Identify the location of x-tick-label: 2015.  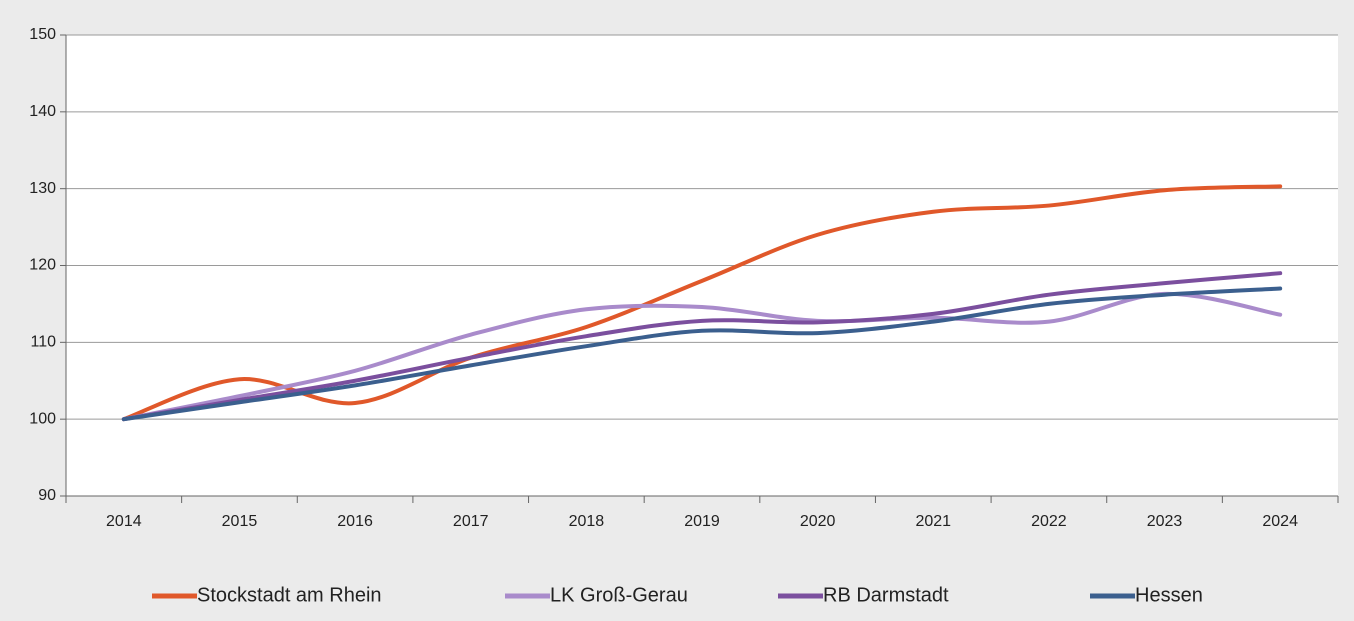
(240, 521).